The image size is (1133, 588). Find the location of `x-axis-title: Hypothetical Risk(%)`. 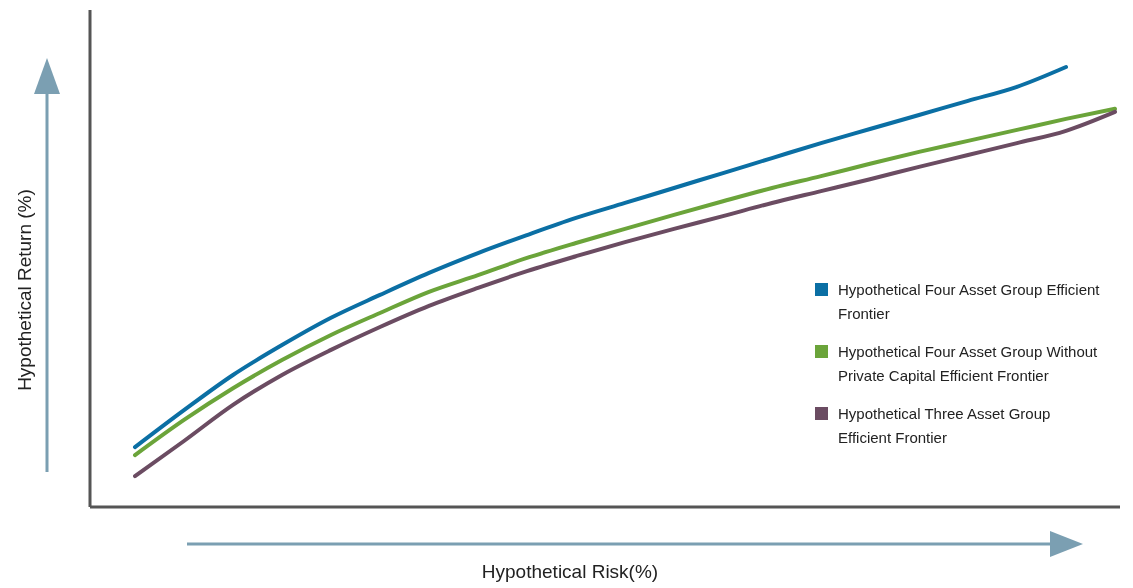

x-axis-title: Hypothetical Risk(%) is located at coordinates (570, 572).